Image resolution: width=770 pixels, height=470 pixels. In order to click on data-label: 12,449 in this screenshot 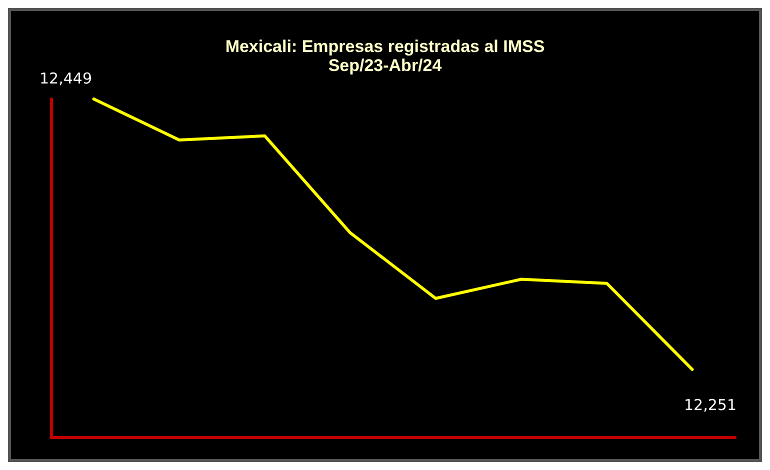, I will do `click(66, 79)`.